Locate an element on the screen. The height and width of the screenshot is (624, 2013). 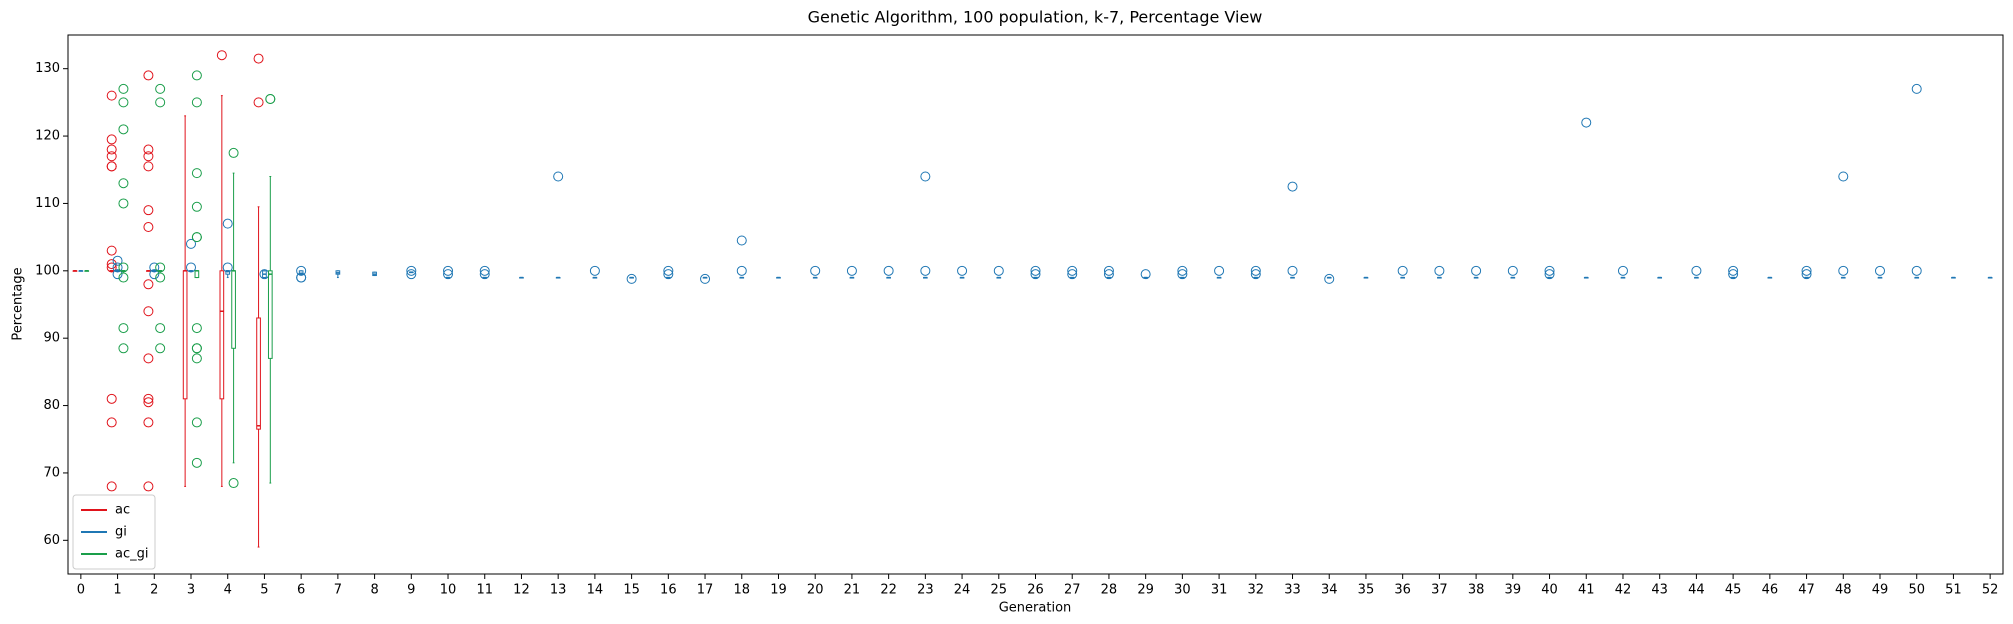
x-tick-label: 6 is located at coordinates (301, 590).